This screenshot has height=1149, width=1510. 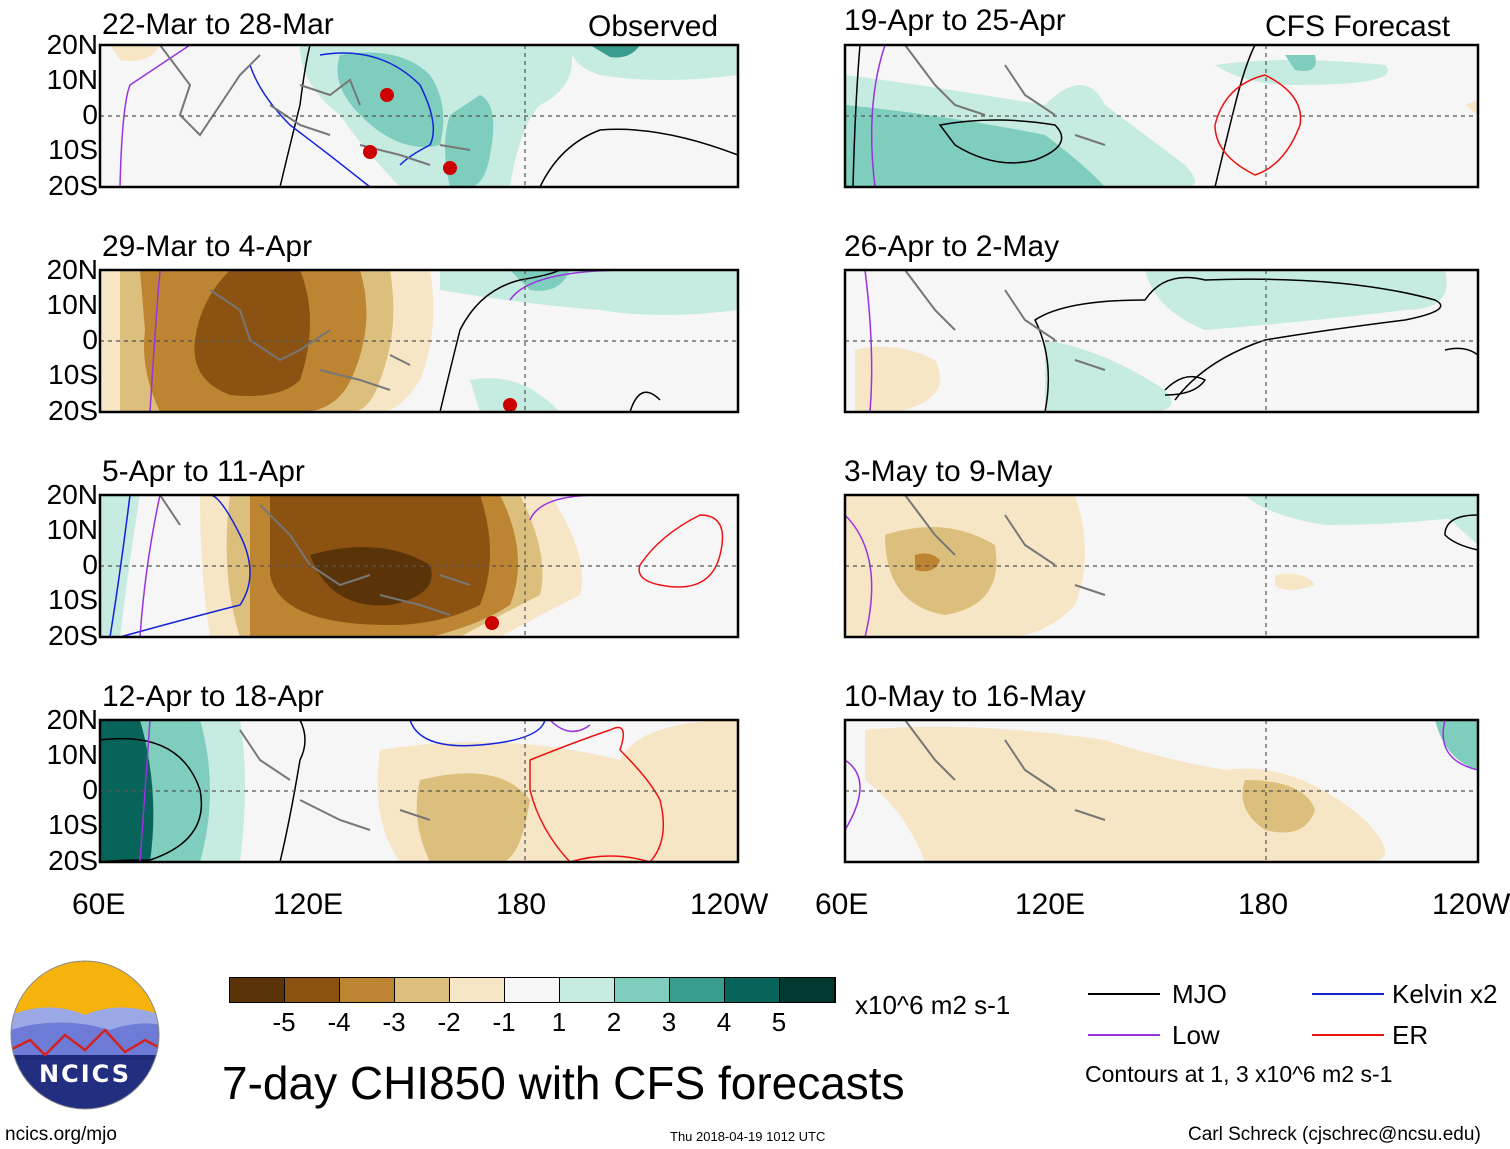 What do you see at coordinates (504, 1022) in the screenshot?
I see `colorbar-tick: -1` at bounding box center [504, 1022].